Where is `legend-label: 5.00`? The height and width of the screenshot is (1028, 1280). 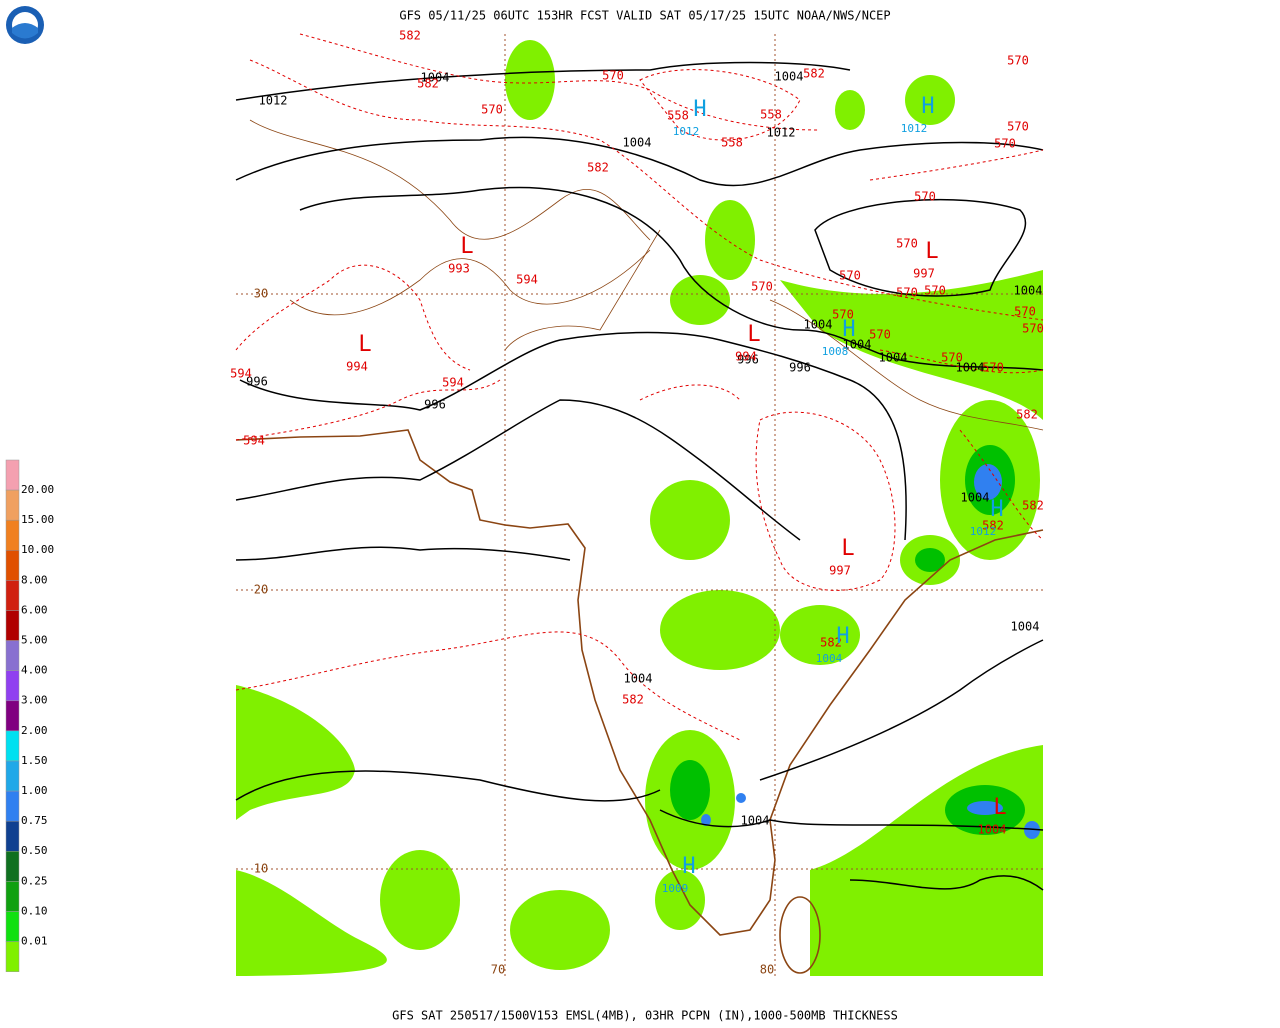
legend-label: 5.00 is located at coordinates (34, 640).